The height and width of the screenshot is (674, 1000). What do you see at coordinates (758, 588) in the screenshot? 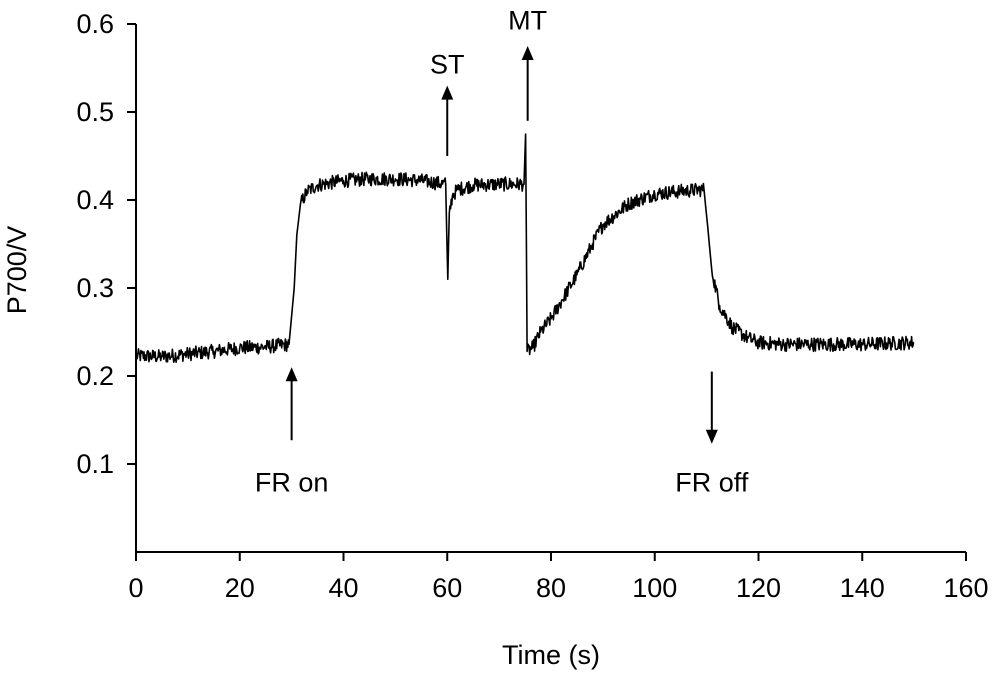
I see `x-tick-label: 120` at bounding box center [758, 588].